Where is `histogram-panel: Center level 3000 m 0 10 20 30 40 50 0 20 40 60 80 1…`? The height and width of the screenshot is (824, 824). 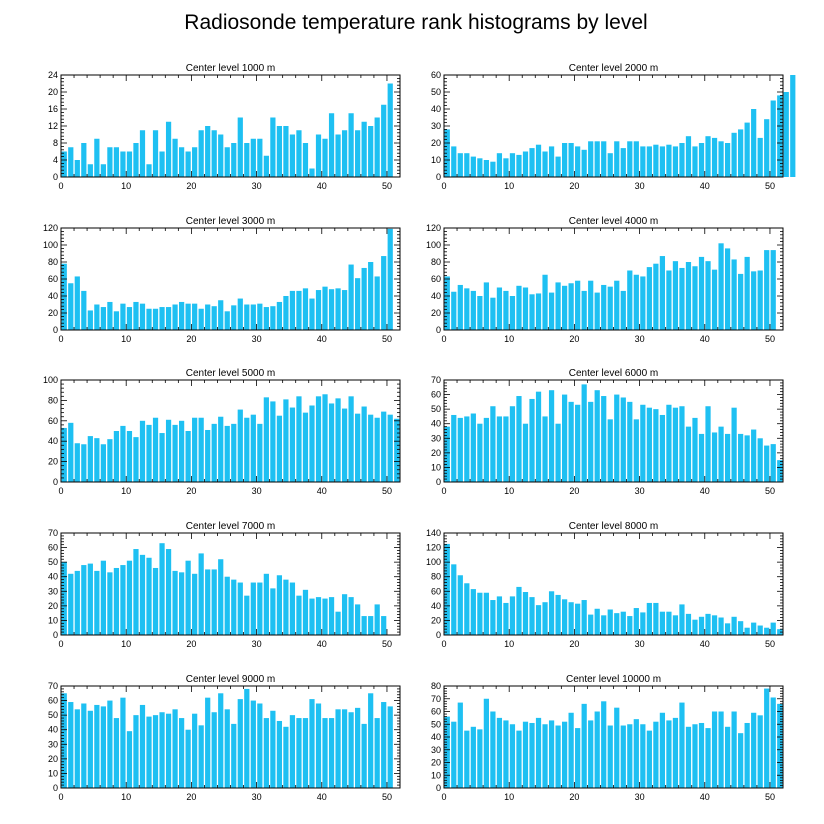
histogram-panel: Center level 3000 m 0 10 20 30 40 50 0 20 40 60 80 1… is located at coordinates (222, 280).